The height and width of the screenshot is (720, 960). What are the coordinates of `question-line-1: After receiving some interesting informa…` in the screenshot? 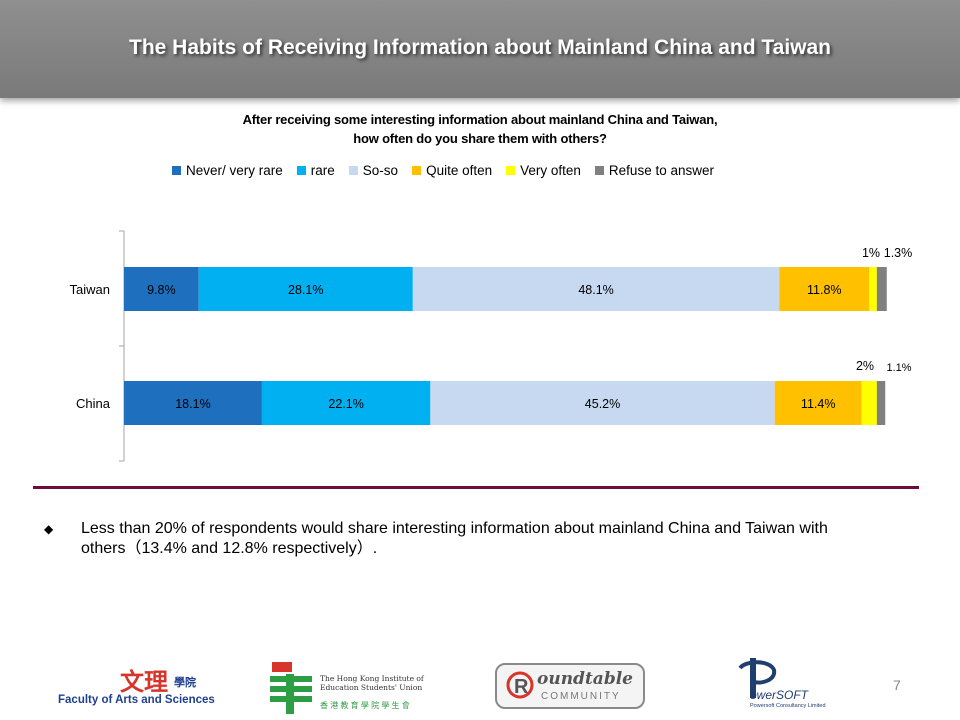 It's located at (480, 119).